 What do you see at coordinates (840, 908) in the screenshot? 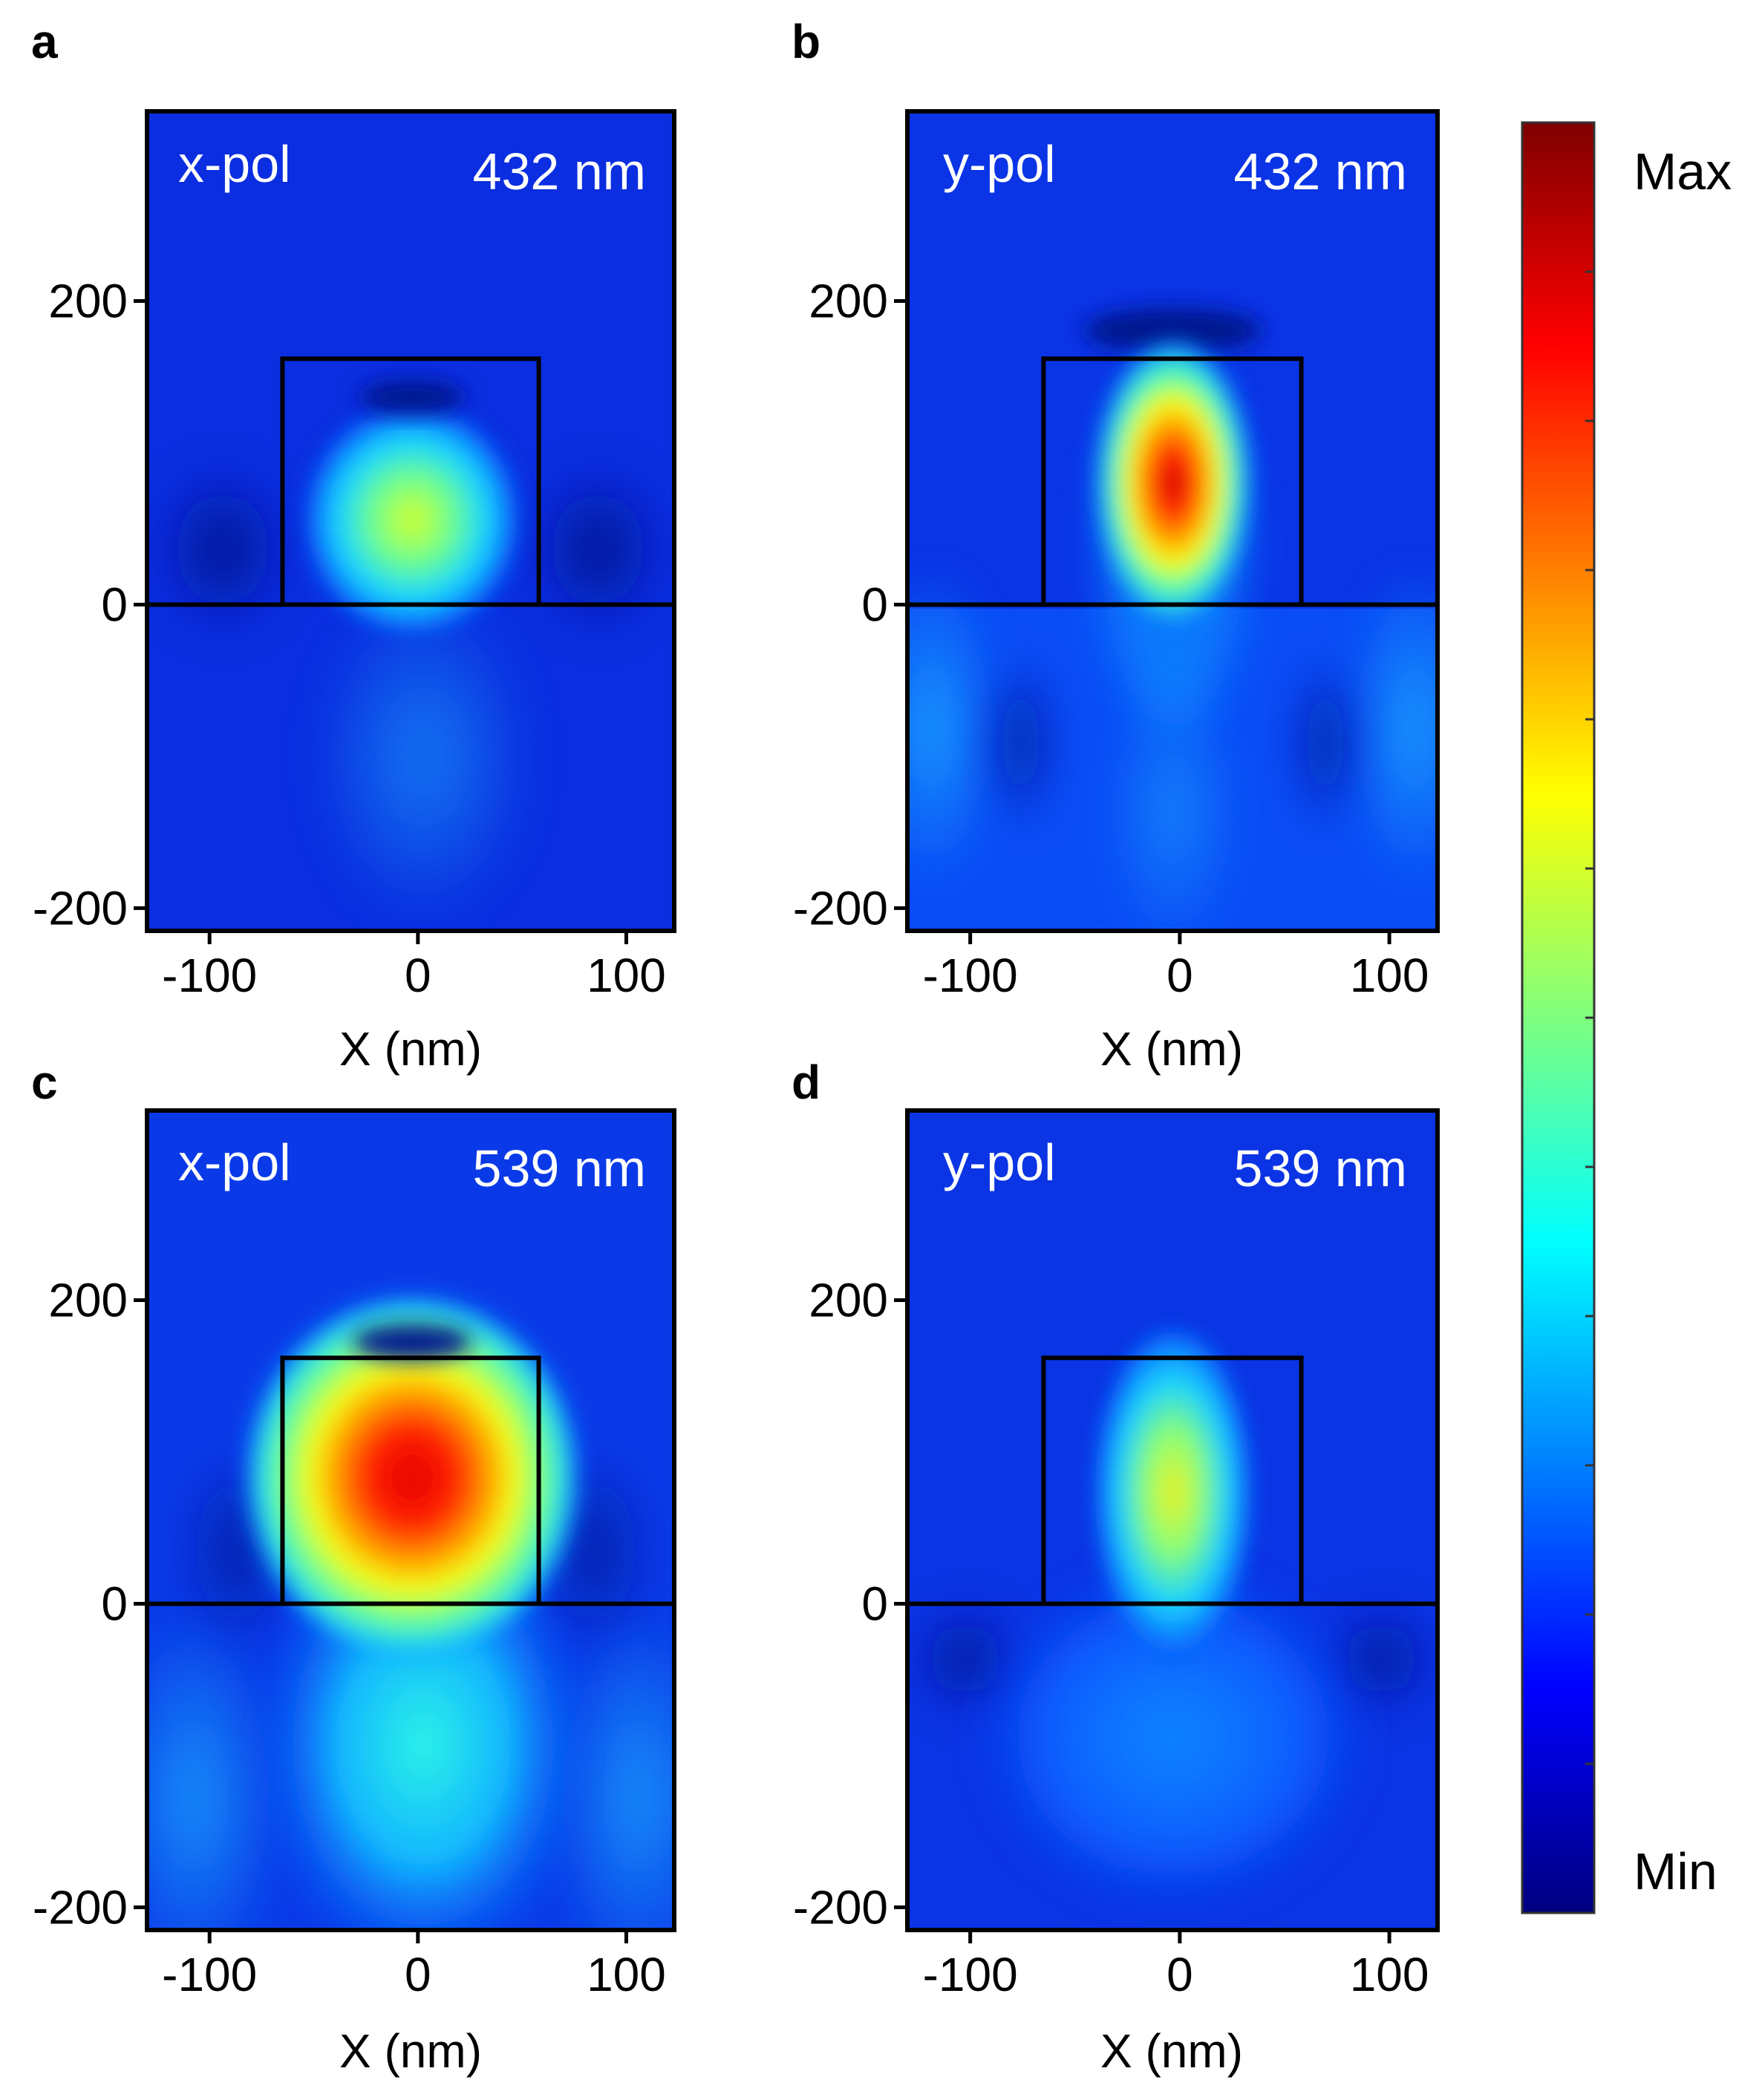
I see `y-tick-label-b: -200` at bounding box center [840, 908].